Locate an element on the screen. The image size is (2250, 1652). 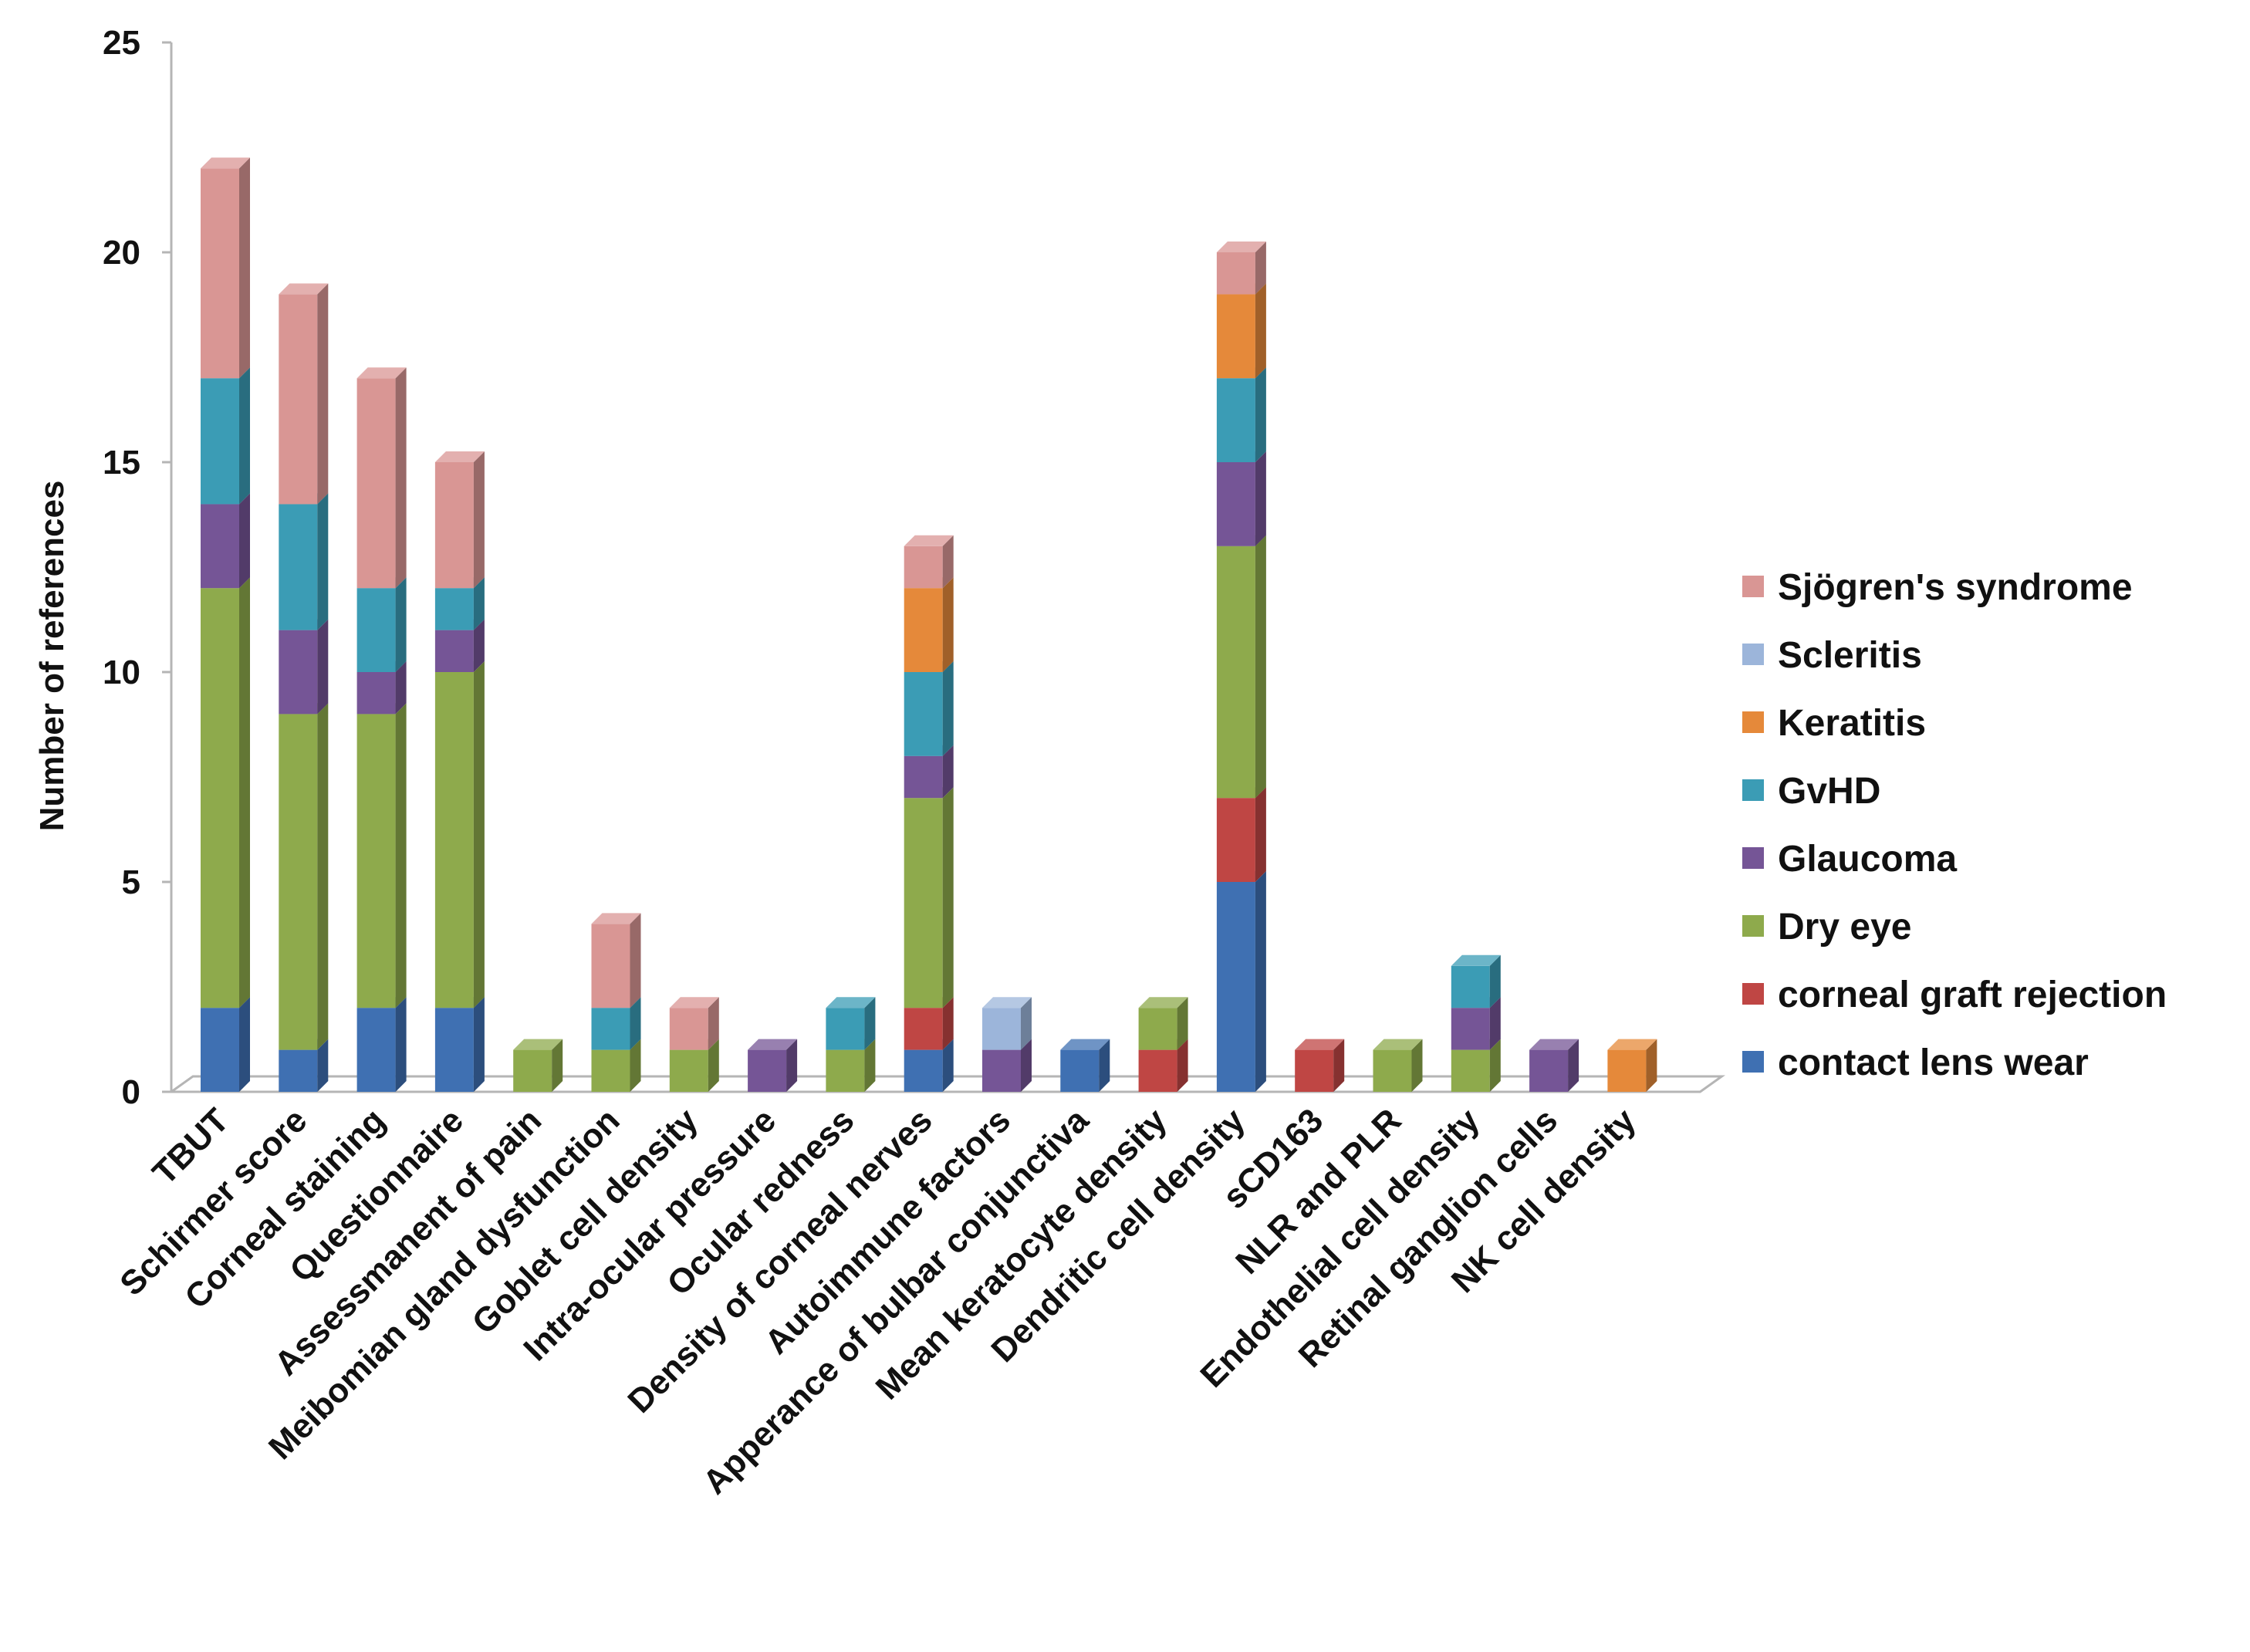
legend-item: Dry eye is located at coordinates (1827, 927).